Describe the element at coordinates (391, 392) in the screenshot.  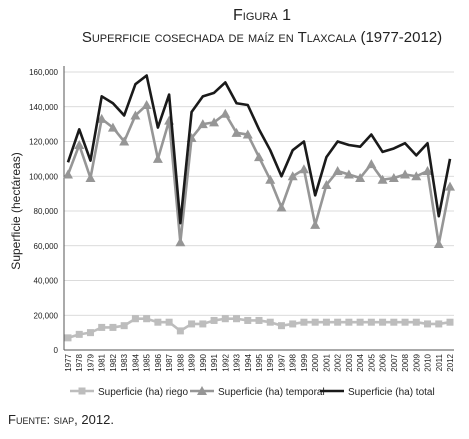
I see `legend-label: Superficie (ha) total` at that location.